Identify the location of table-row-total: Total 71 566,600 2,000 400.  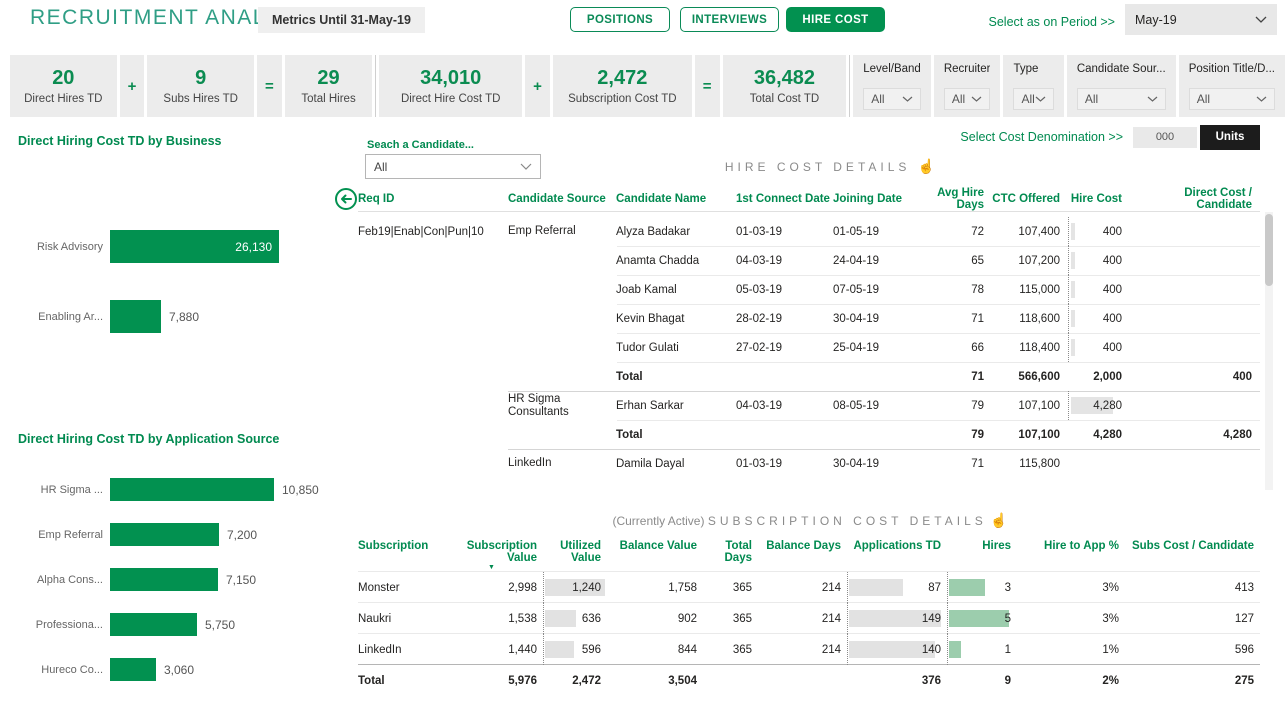
(809, 376).